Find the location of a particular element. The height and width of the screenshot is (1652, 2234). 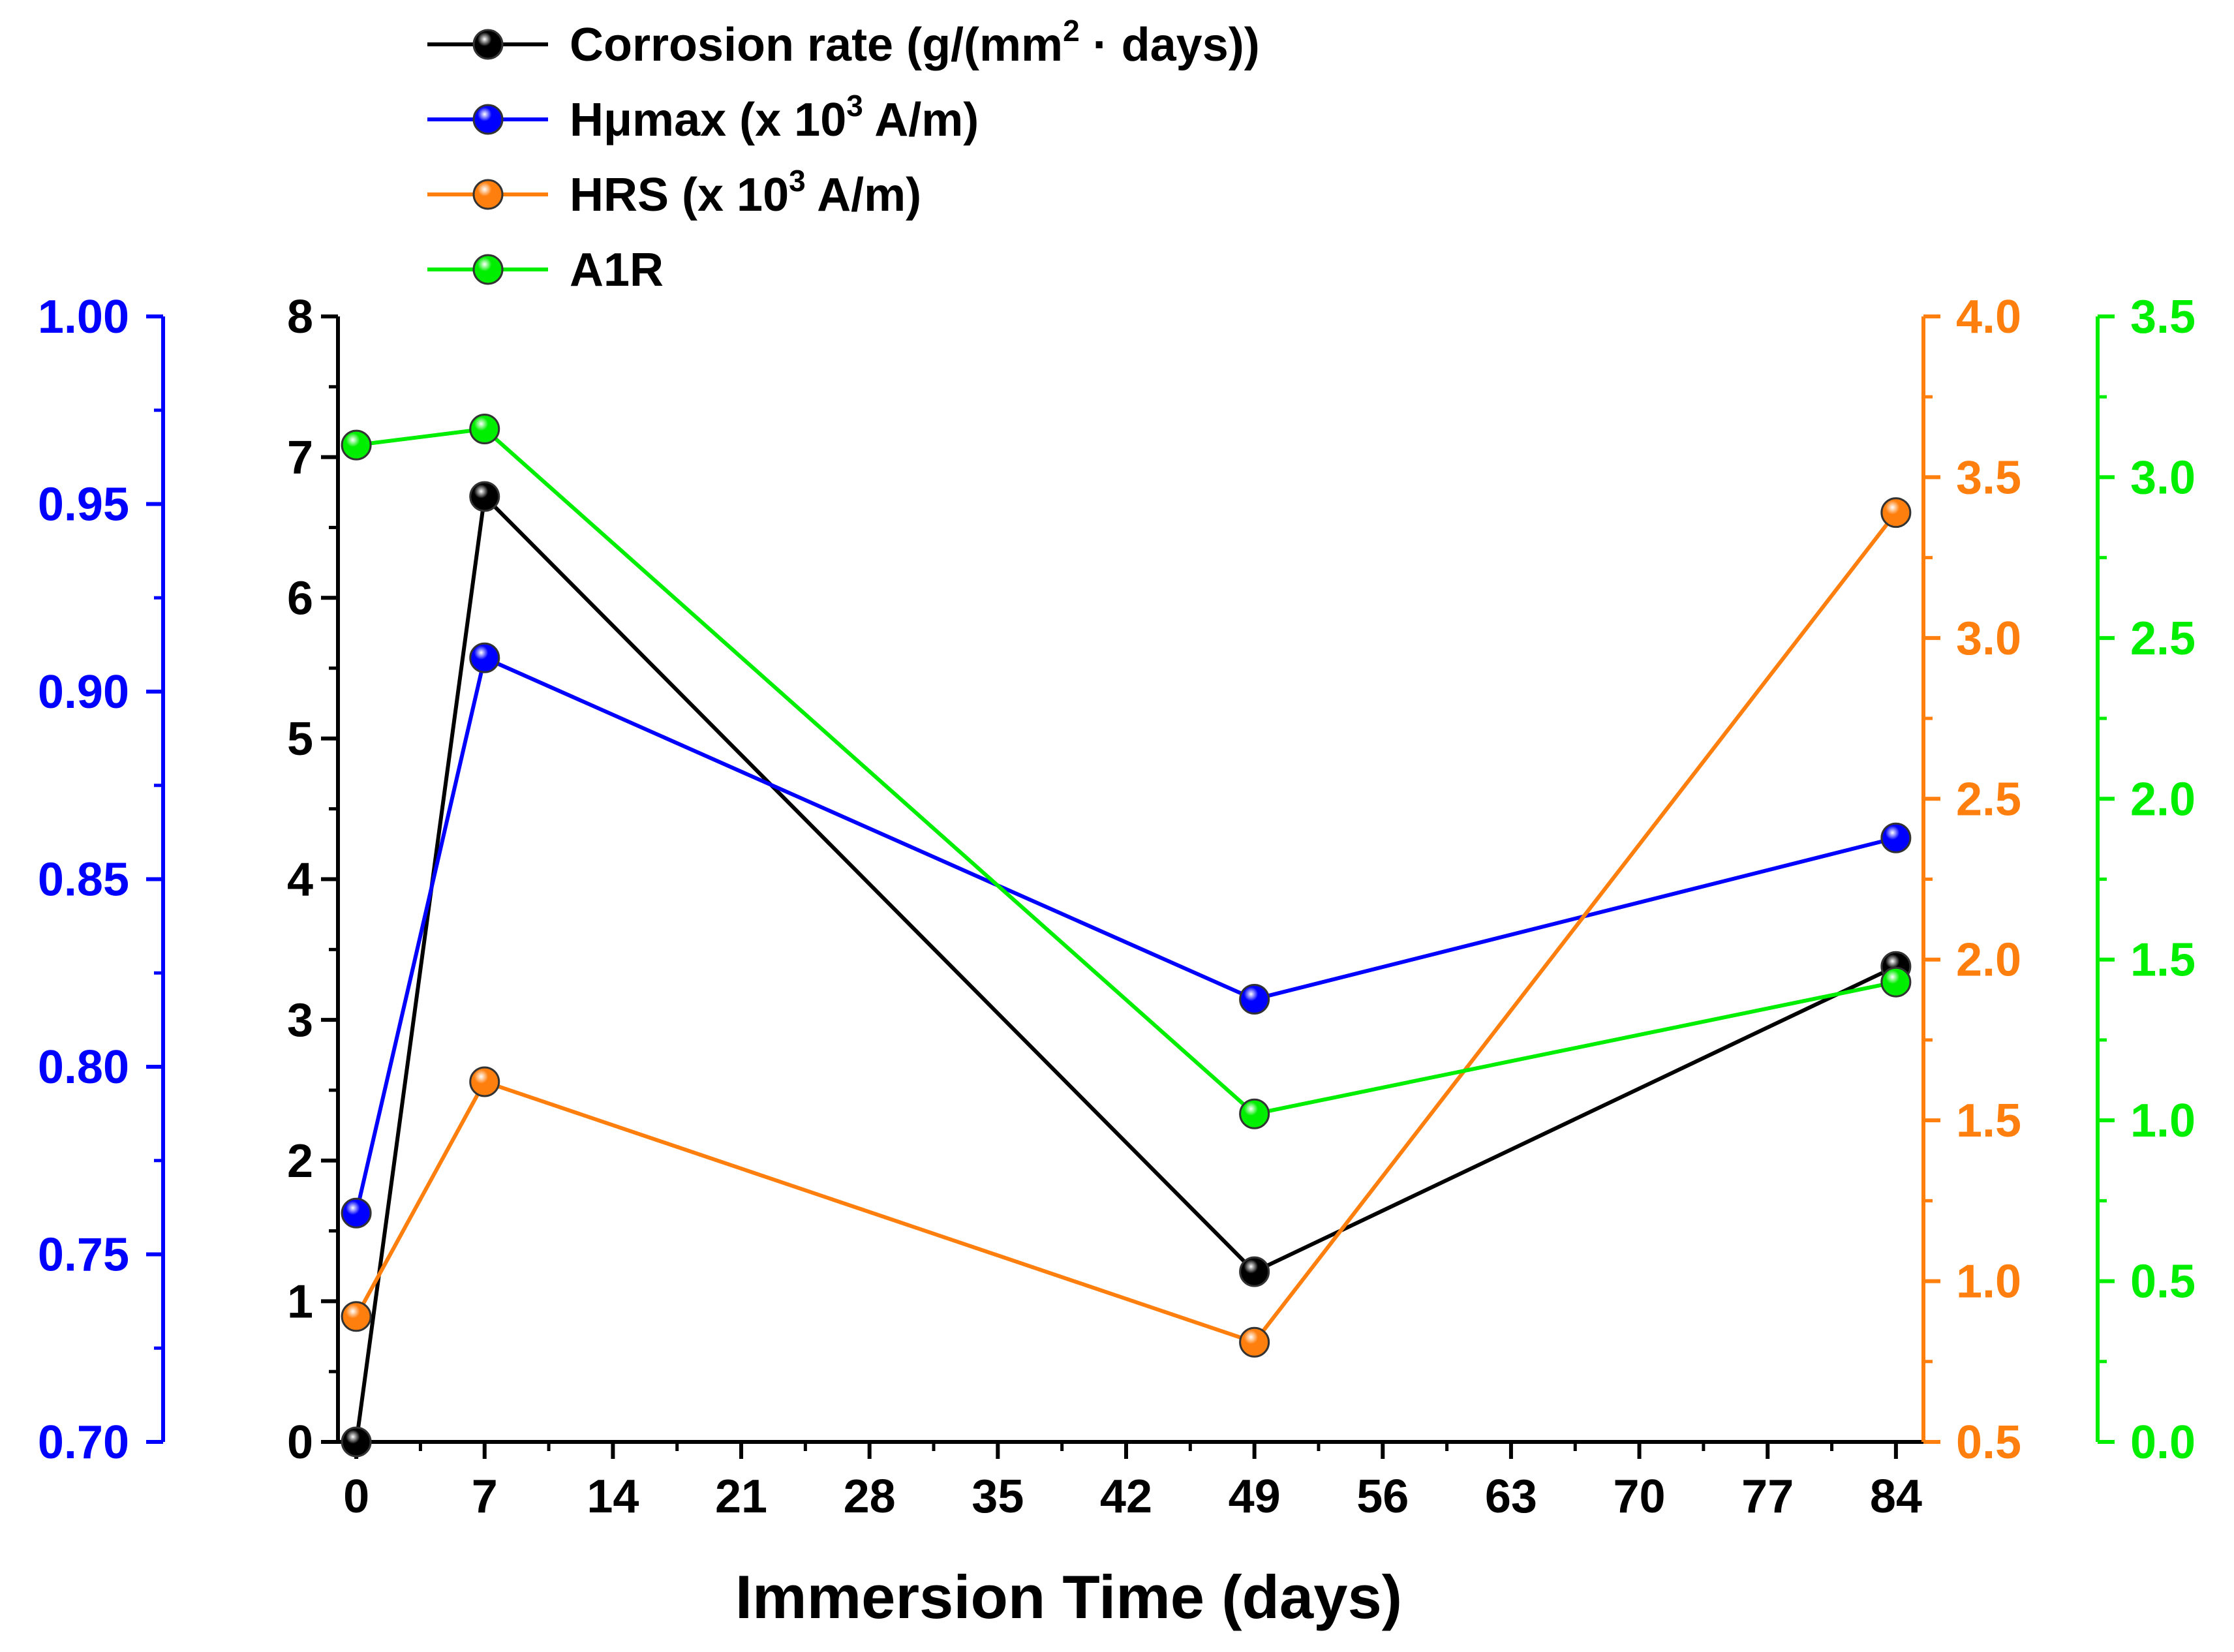

legend-entry: A1R is located at coordinates (545, 270).